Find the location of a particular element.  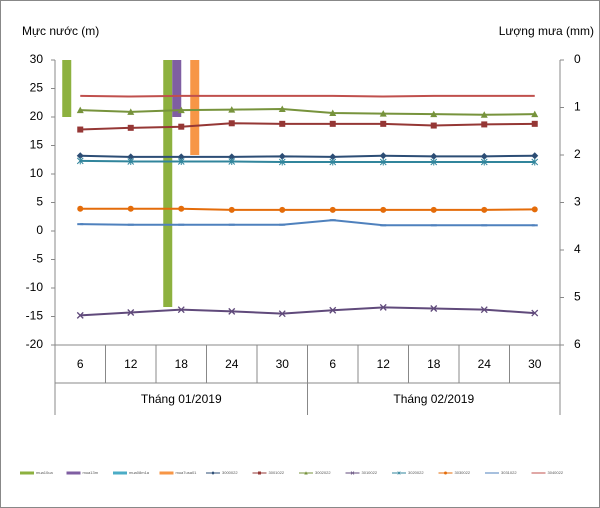

legend-item: 3020022 is located at coordinates (408, 472).